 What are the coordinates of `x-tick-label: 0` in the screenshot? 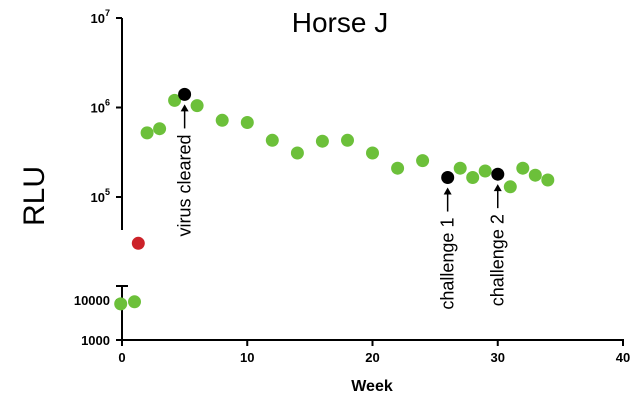 It's located at (121, 357).